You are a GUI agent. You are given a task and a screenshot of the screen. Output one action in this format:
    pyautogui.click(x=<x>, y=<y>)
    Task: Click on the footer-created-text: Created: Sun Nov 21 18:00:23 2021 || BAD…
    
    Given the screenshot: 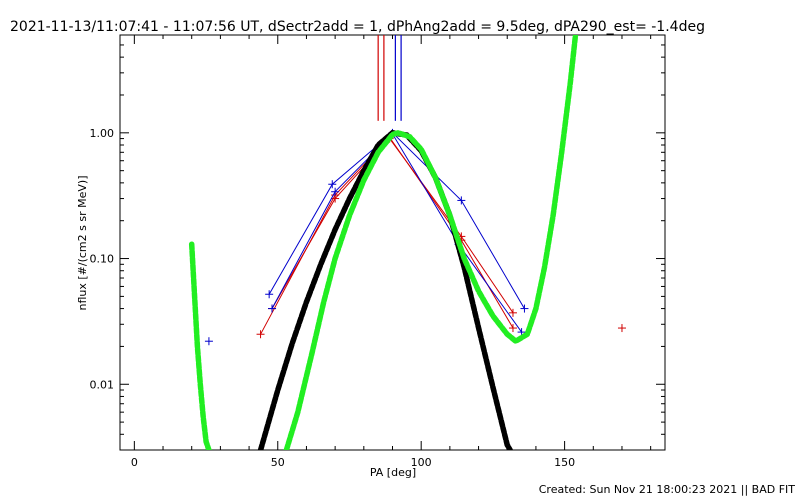 What is the action you would take?
    pyautogui.click(x=667, y=489)
    